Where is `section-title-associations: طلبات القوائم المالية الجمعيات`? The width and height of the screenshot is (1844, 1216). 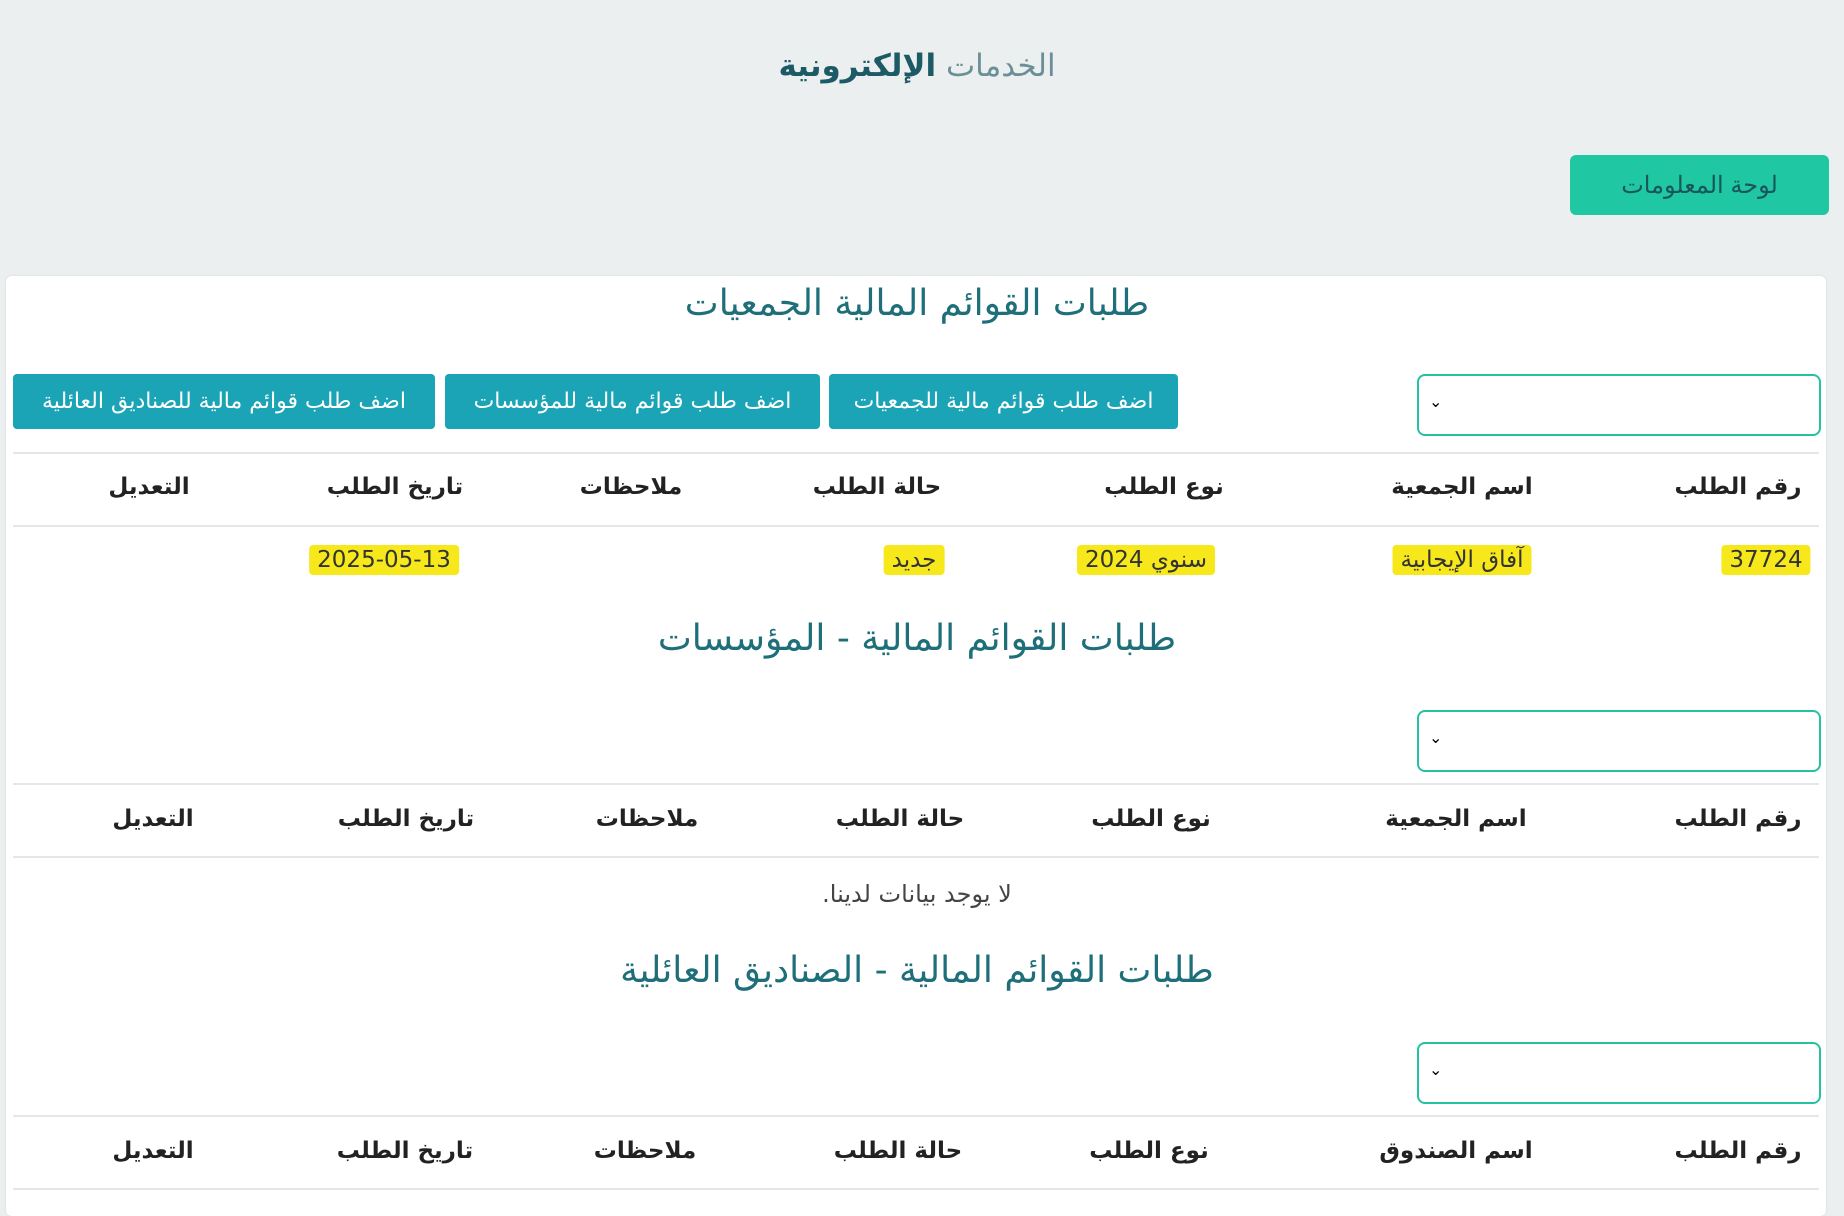 section-title-associations: طلبات القوائم المالية الجمعيات is located at coordinates (917, 303).